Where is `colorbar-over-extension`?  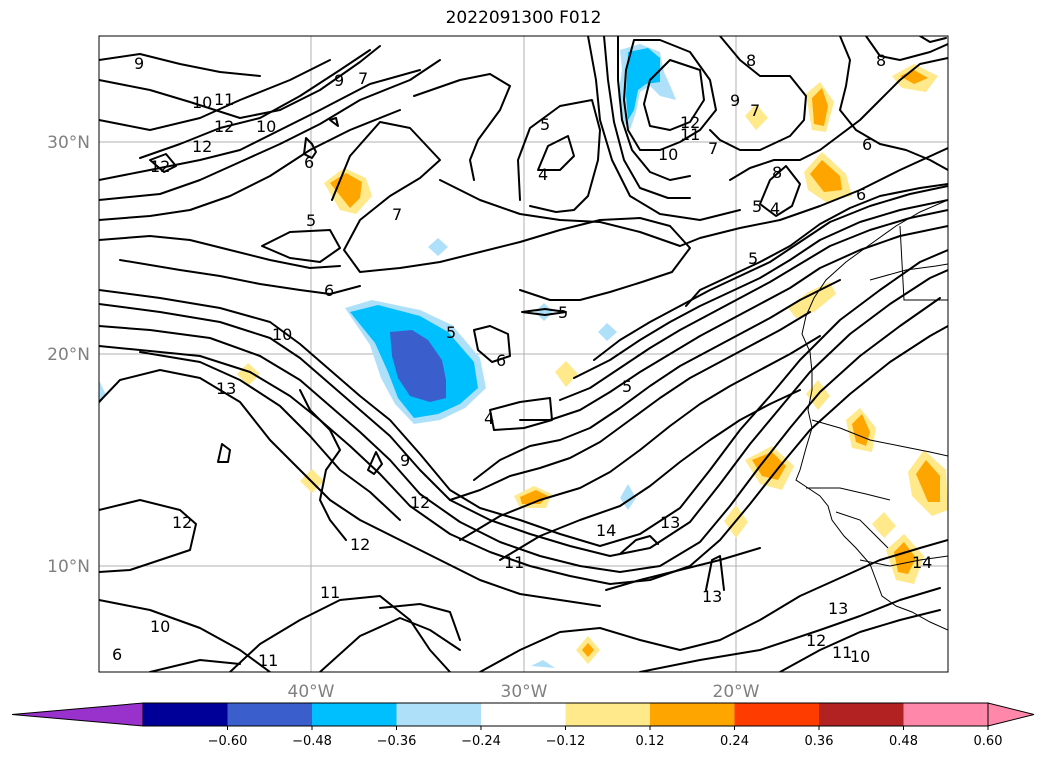 colorbar-over-extension is located at coordinates (1011, 714).